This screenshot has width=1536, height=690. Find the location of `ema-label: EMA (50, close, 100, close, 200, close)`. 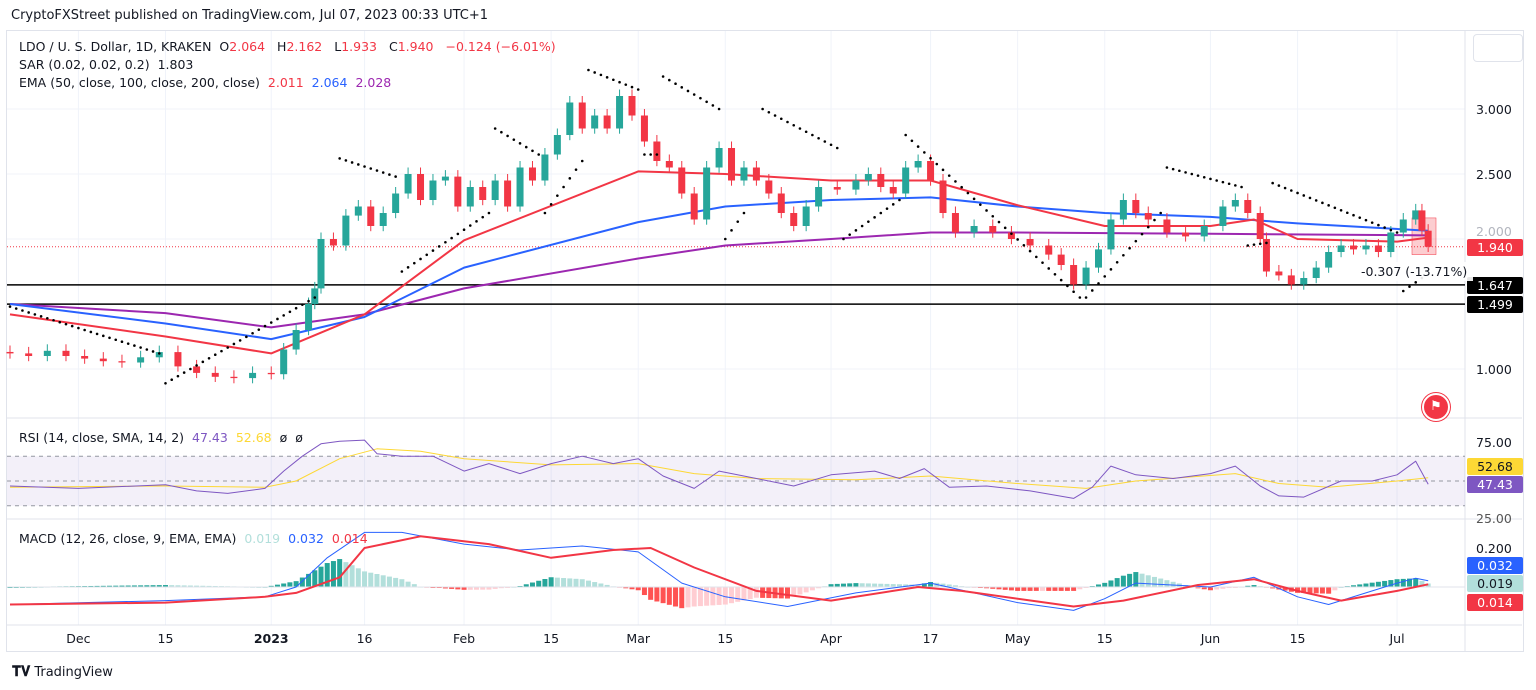

ema-label: EMA (50, close, 100, close, 200, close) is located at coordinates (139, 82).